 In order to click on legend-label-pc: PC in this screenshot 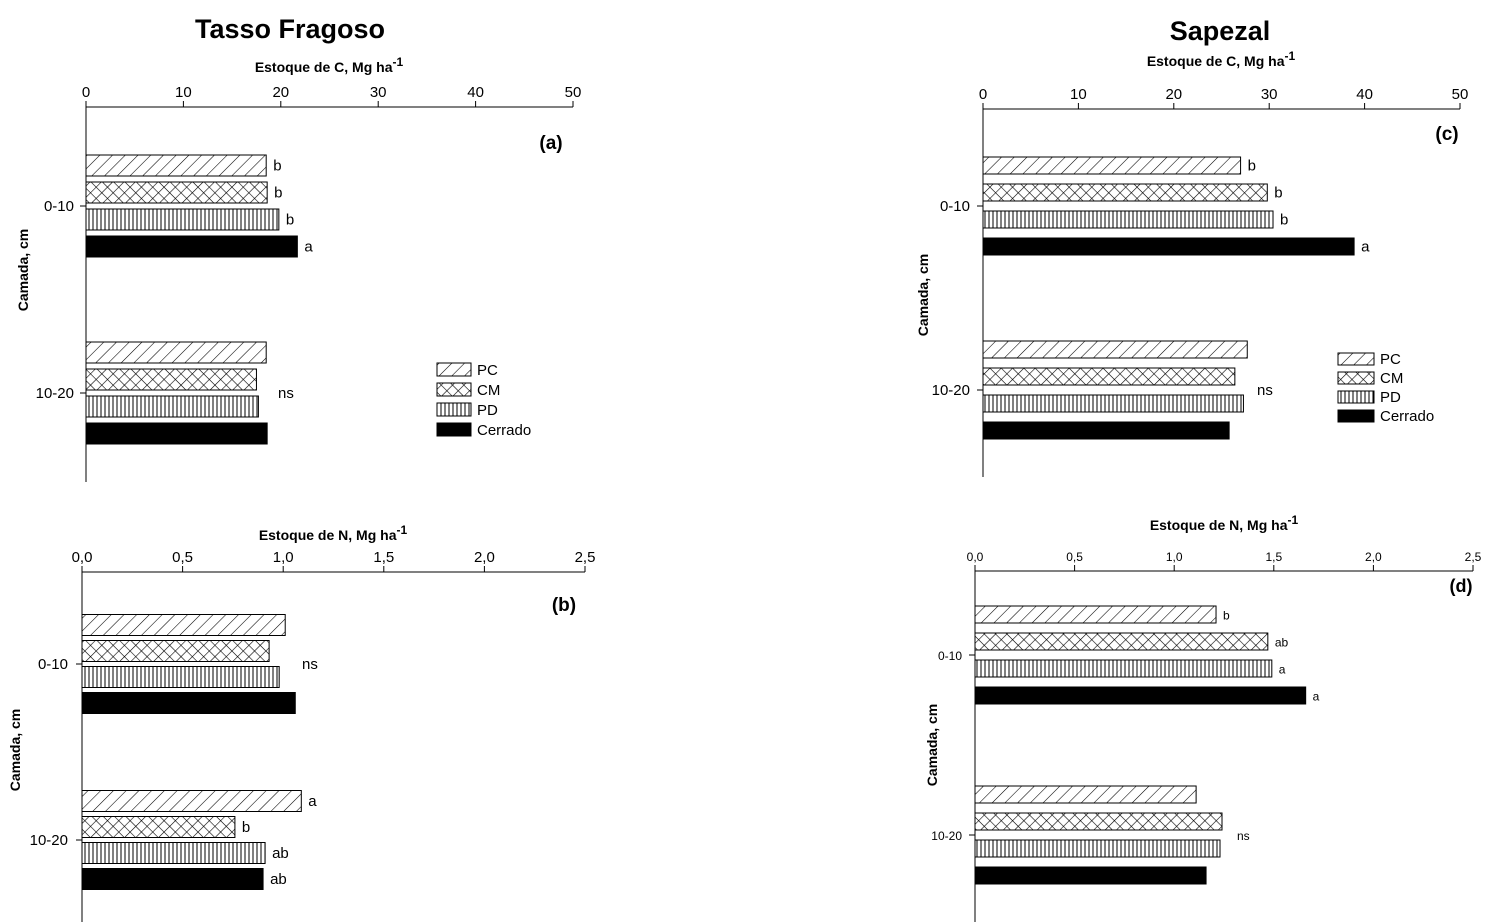, I will do `click(487, 370)`.